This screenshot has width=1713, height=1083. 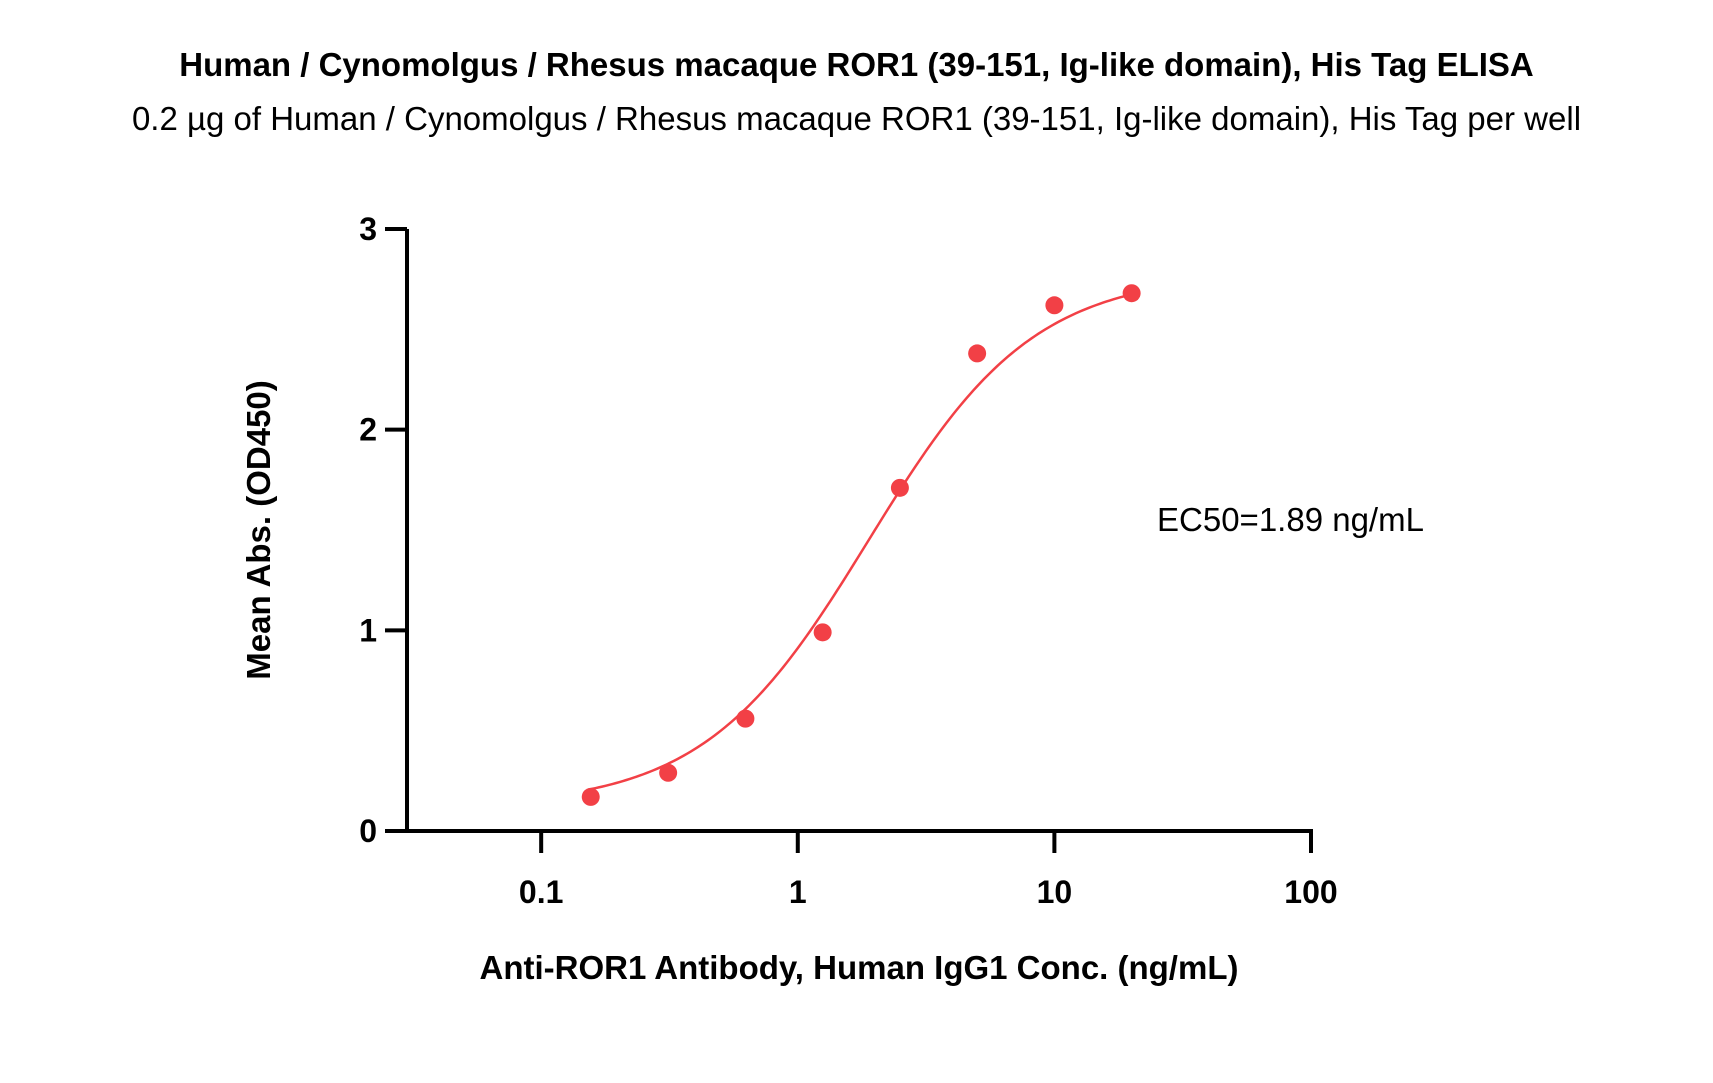 I want to click on fit-curve, so click(x=861, y=541).